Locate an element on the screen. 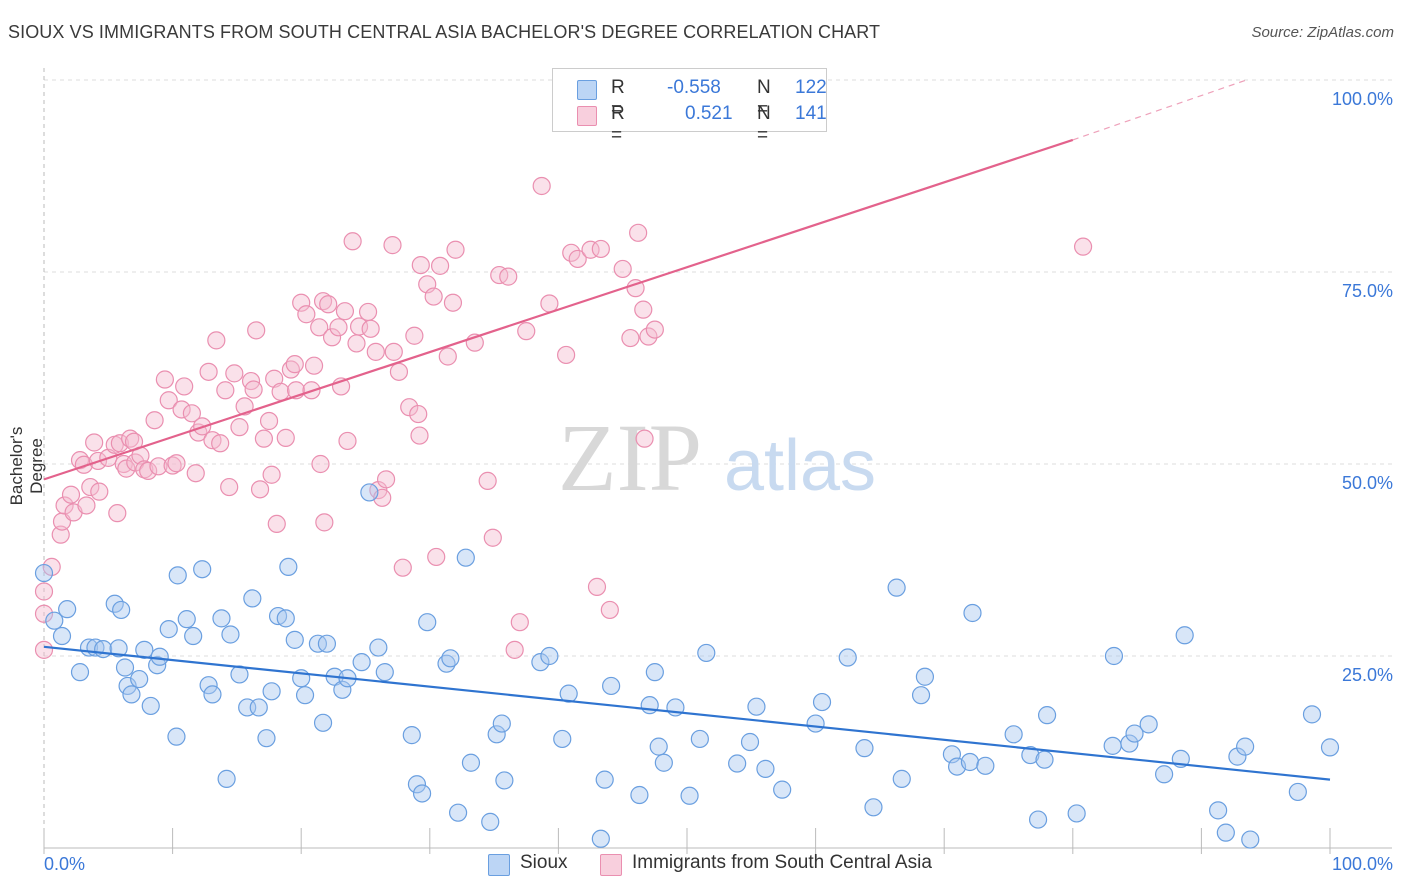  bottom-legend-swatch-pink is located at coordinates (611, 865).